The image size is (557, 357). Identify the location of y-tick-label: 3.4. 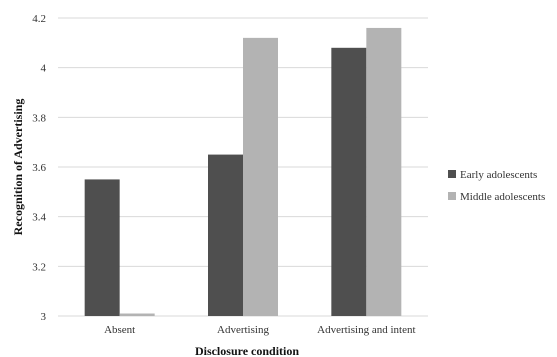
(39, 218).